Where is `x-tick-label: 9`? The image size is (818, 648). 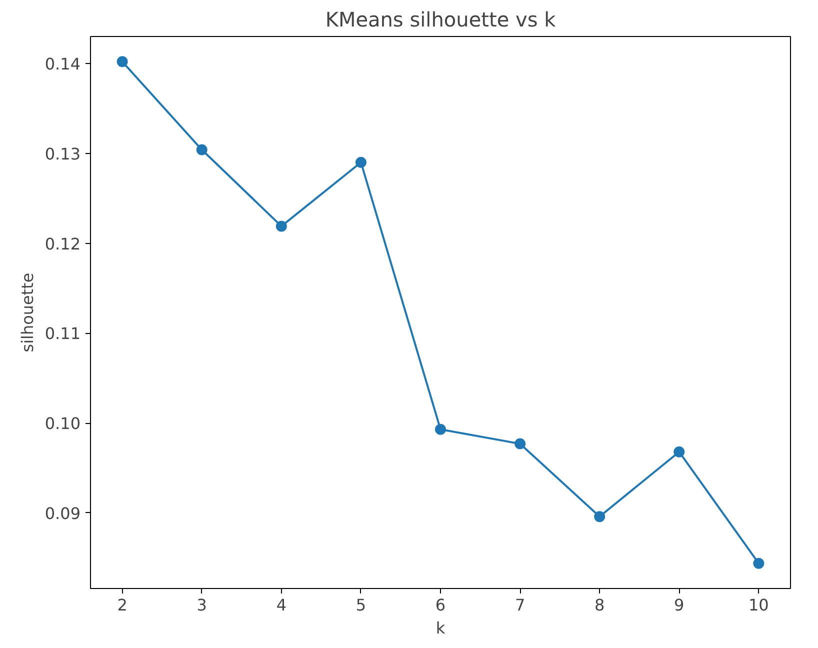 x-tick-label: 9 is located at coordinates (679, 605).